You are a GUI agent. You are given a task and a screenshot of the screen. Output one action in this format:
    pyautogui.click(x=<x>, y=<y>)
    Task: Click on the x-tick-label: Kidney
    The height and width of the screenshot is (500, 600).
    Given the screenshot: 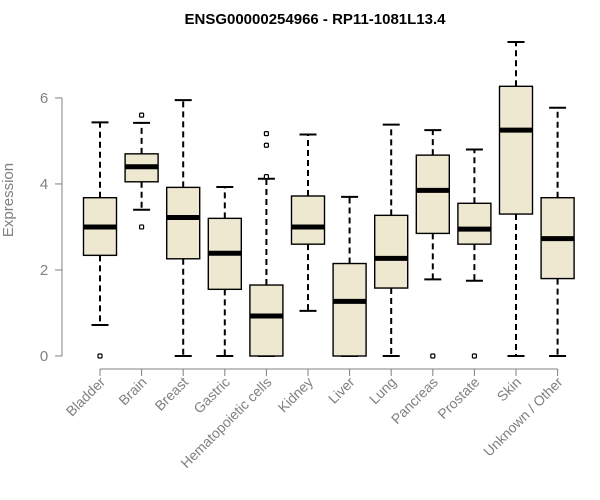 What is the action you would take?
    pyautogui.click(x=296, y=395)
    